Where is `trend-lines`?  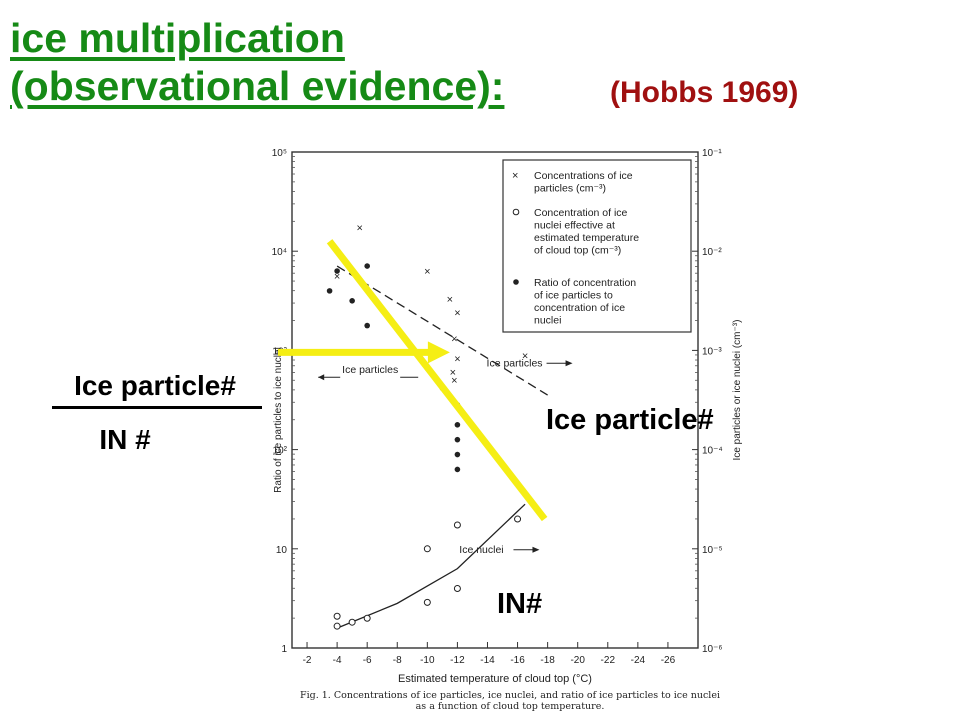
trend-lines is located at coordinates (442, 439).